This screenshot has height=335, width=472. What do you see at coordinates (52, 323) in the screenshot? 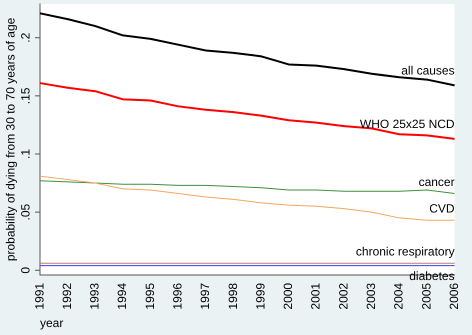
I see `x-axis-title: year` at bounding box center [52, 323].